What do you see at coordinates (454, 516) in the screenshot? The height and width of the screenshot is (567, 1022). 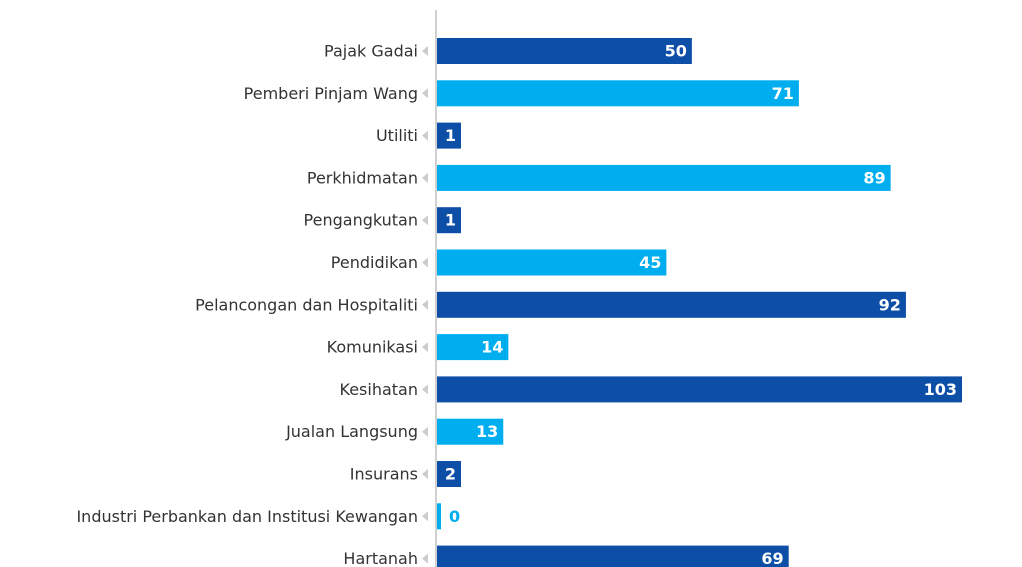 I see `value-label: 0` at bounding box center [454, 516].